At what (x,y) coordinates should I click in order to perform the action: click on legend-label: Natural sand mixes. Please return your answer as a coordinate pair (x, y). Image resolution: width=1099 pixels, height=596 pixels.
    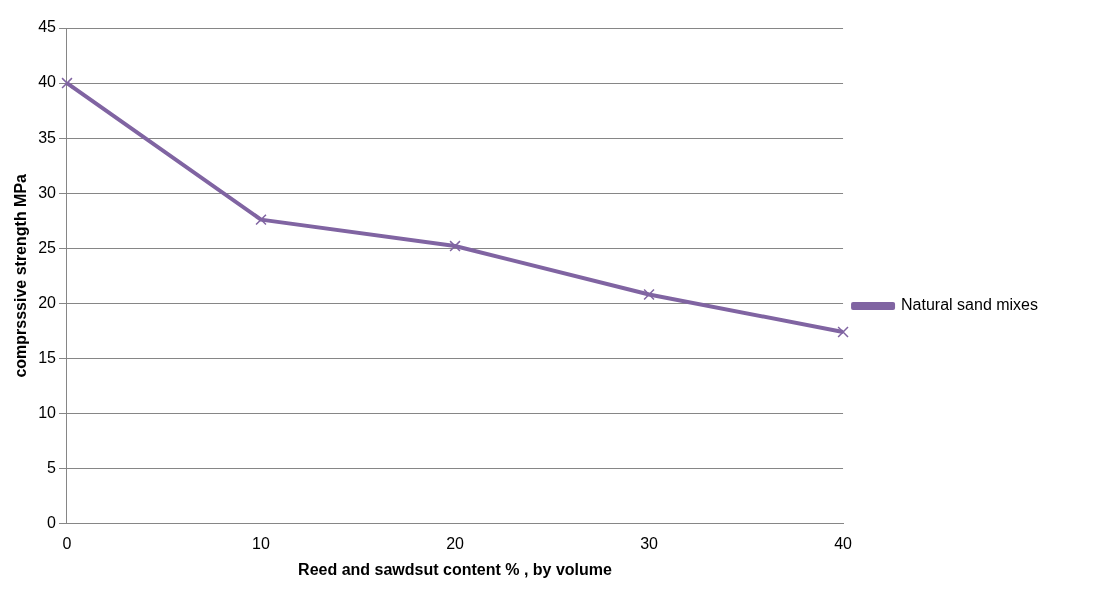
    Looking at the image, I should click on (970, 305).